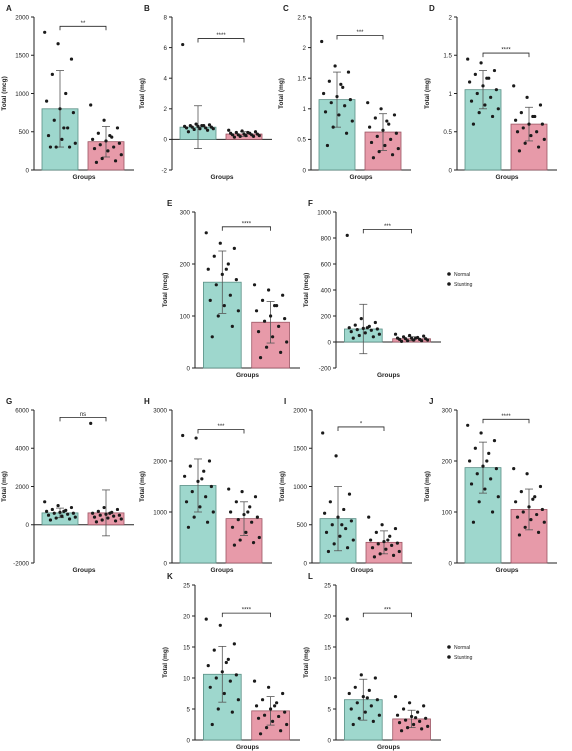 Image resolution: width=572 pixels, height=751 pixels. Describe the element at coordinates (9, 401) in the screenshot. I see `panel-letter: G` at that location.